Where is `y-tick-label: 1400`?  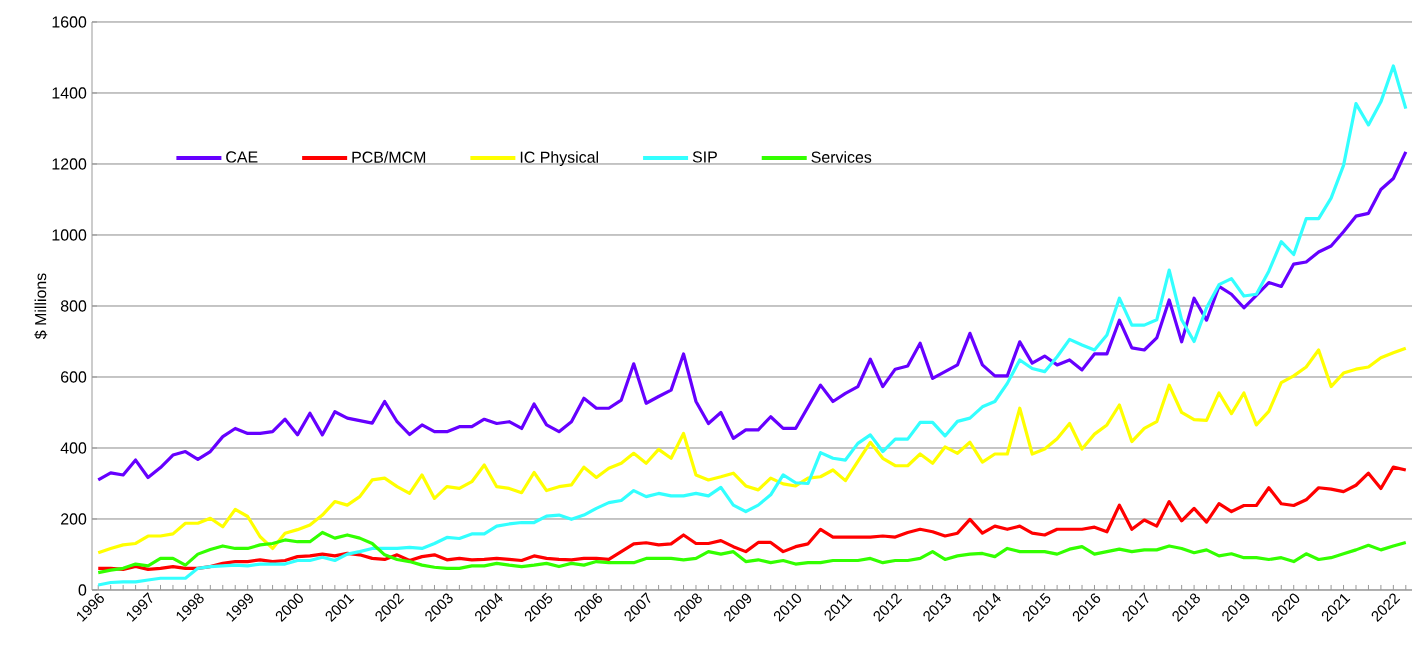
y-tick-label: 1400 is located at coordinates (69, 93).